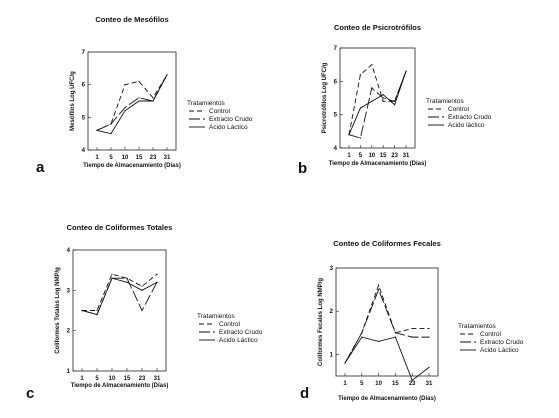 This screenshot has width=559, height=418. Describe the element at coordinates (325, 97) in the screenshot. I see `y-axis-label: Psicrotrófilos Log UFC/g` at that location.